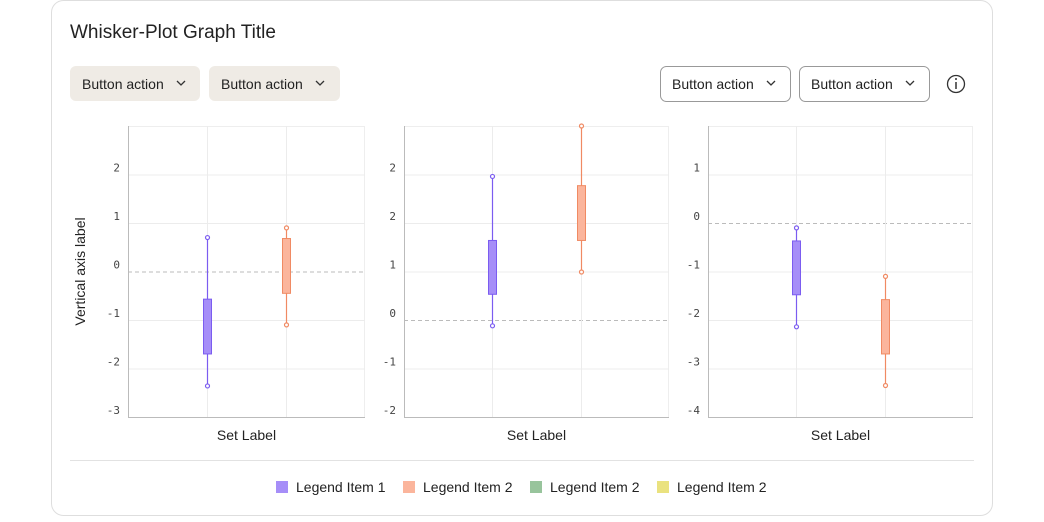 This screenshot has width=1044, height=522. Describe the element at coordinates (80, 271) in the screenshot. I see `y-axis-label: Vertical axis label` at that location.